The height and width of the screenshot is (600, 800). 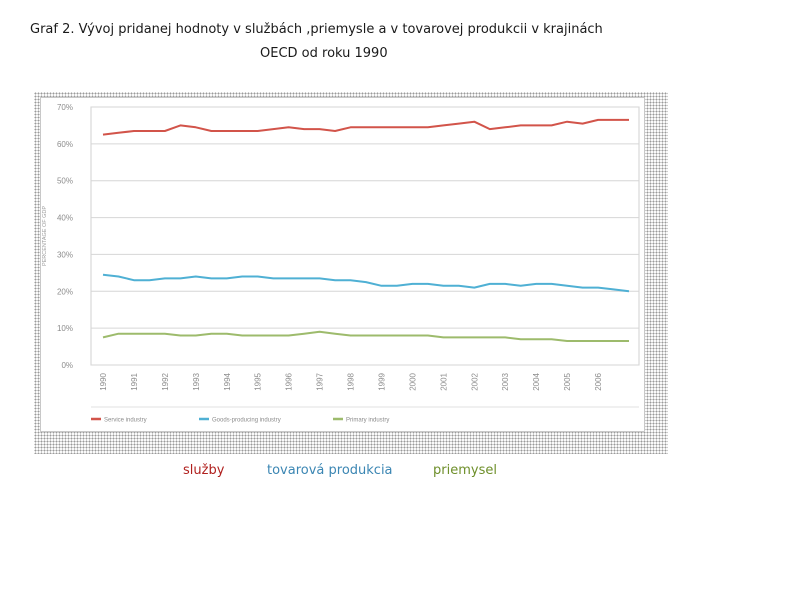 What do you see at coordinates (246, 421) in the screenshot?
I see `legend-label: Goods-producing industry` at bounding box center [246, 421].